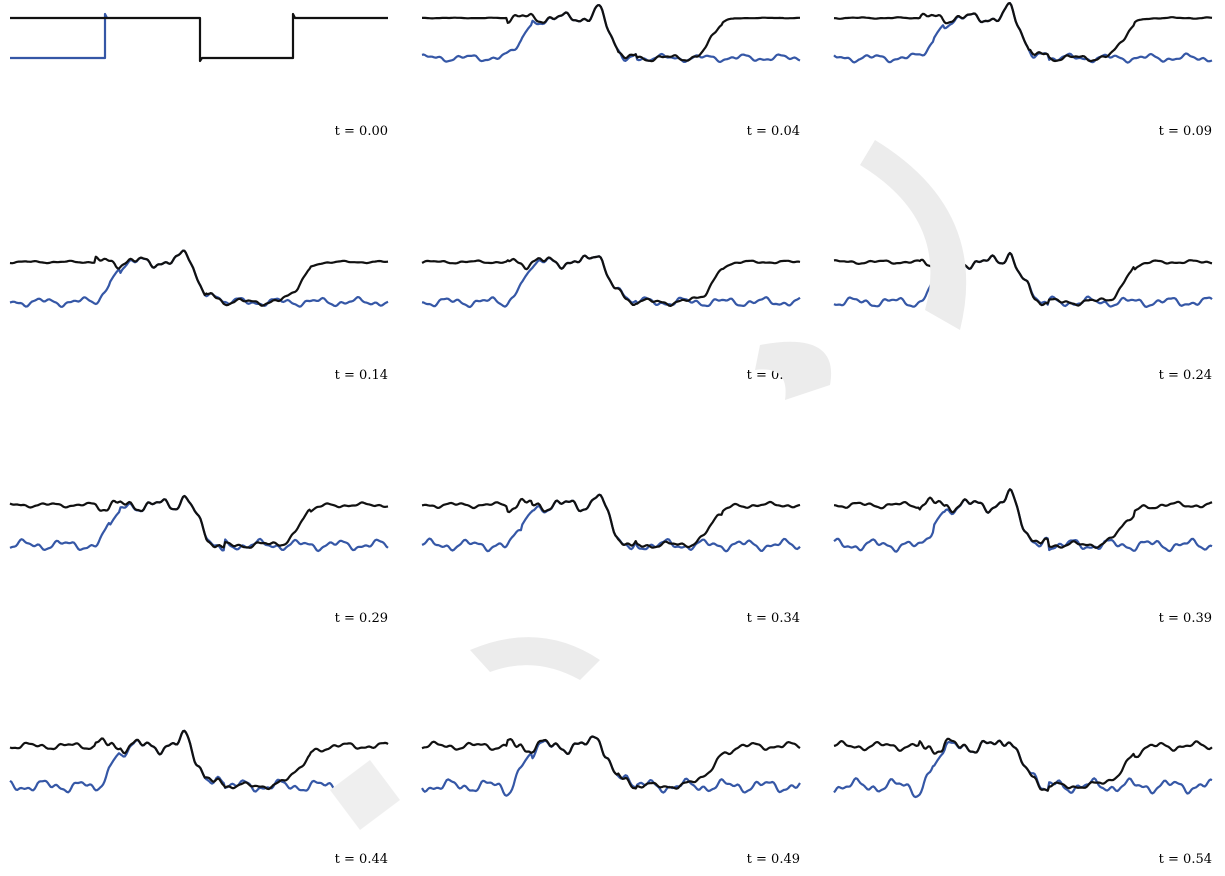  I want to click on panel-8: t = 0.34, so click(611, 559).